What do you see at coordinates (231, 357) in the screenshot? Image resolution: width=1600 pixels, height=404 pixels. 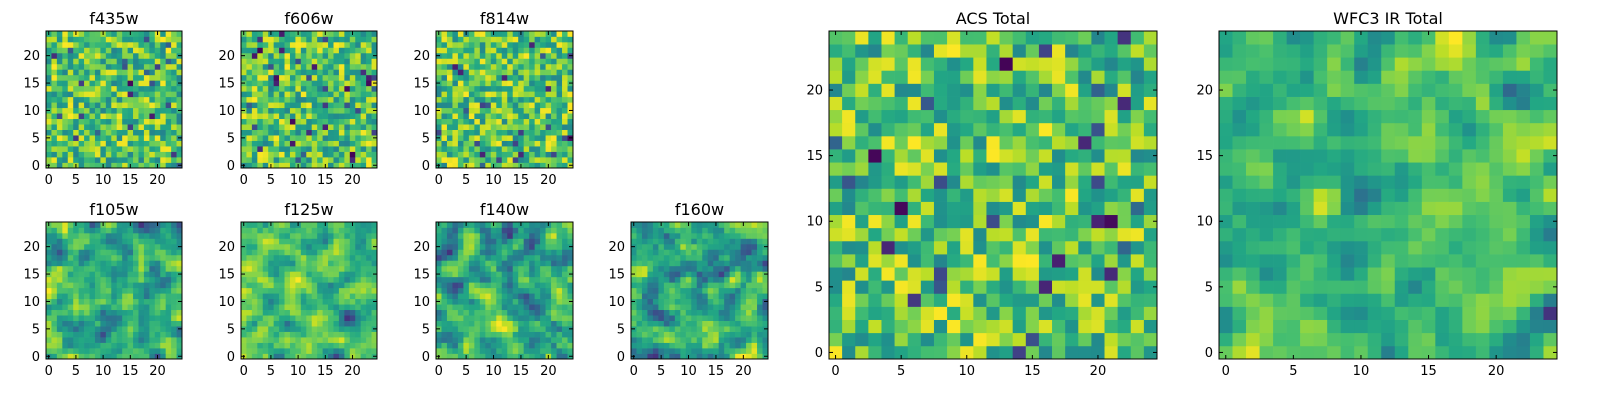 I see `y-tick-label: 0` at bounding box center [231, 357].